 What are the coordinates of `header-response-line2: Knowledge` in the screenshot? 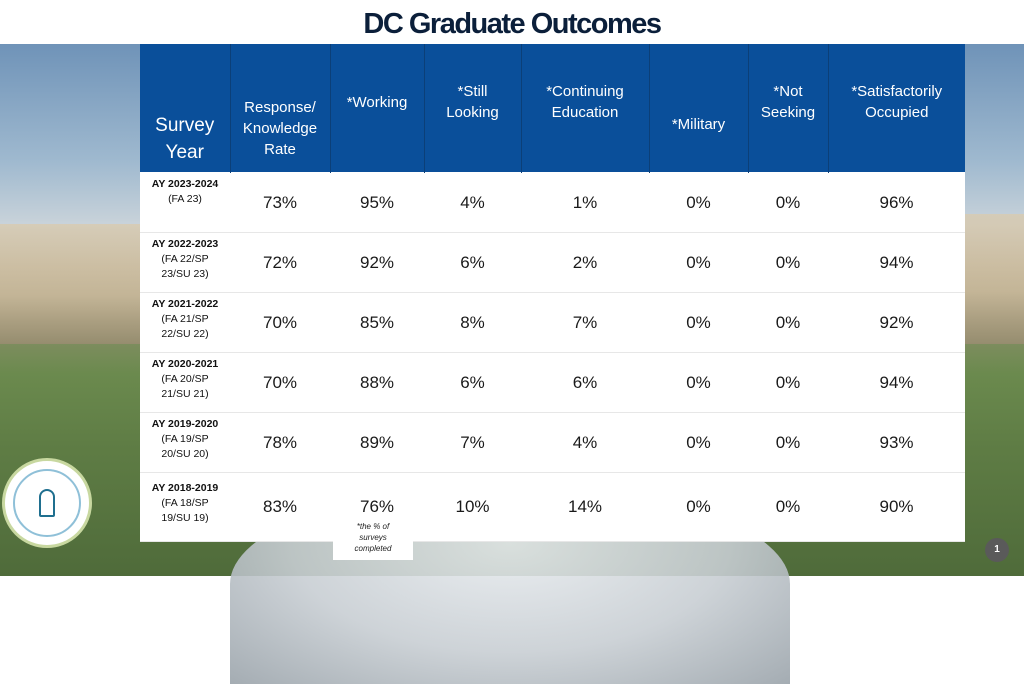 It's located at (280, 128).